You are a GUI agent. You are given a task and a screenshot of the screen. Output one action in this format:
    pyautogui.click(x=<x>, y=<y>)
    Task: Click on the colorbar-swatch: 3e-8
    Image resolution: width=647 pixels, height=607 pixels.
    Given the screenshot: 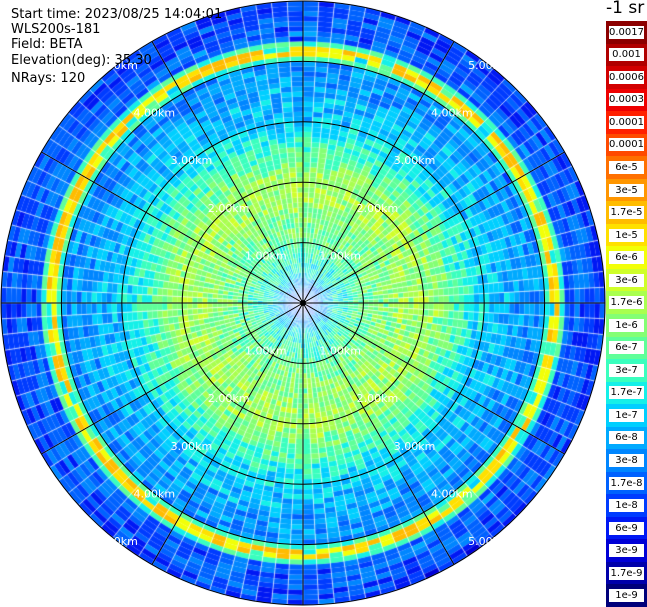 What is the action you would take?
    pyautogui.click(x=626, y=461)
    